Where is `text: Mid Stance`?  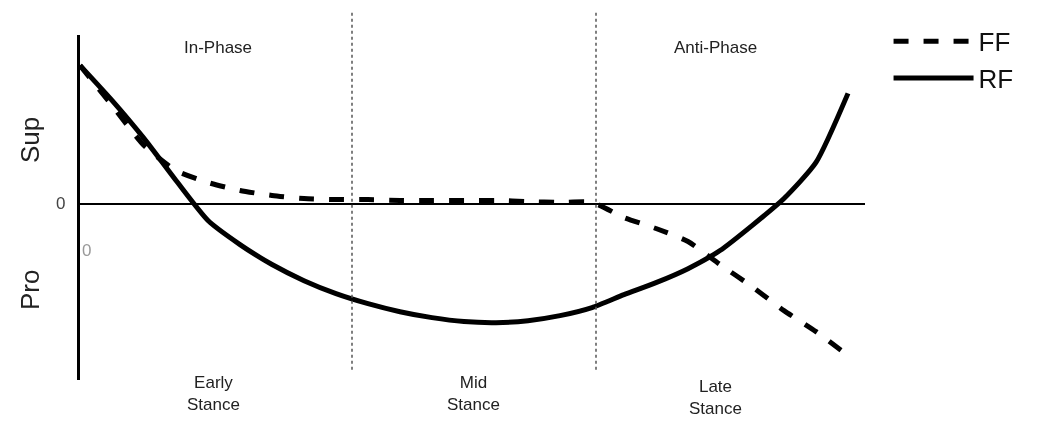
text: Mid Stance is located at coordinates (473, 394).